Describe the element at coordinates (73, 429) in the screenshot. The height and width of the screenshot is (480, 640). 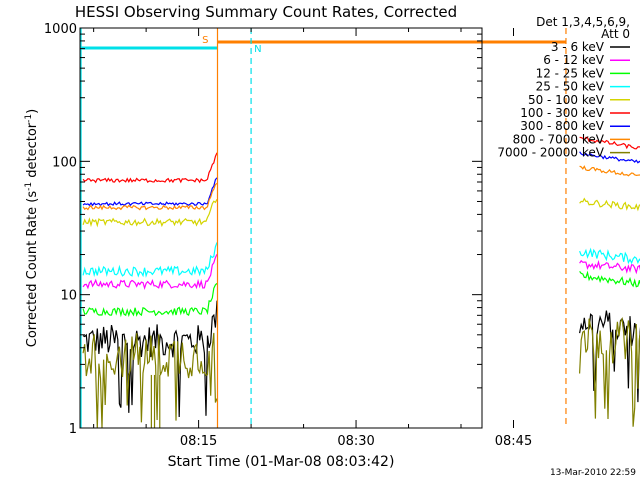
I see `y-tick-label: 1` at that location.